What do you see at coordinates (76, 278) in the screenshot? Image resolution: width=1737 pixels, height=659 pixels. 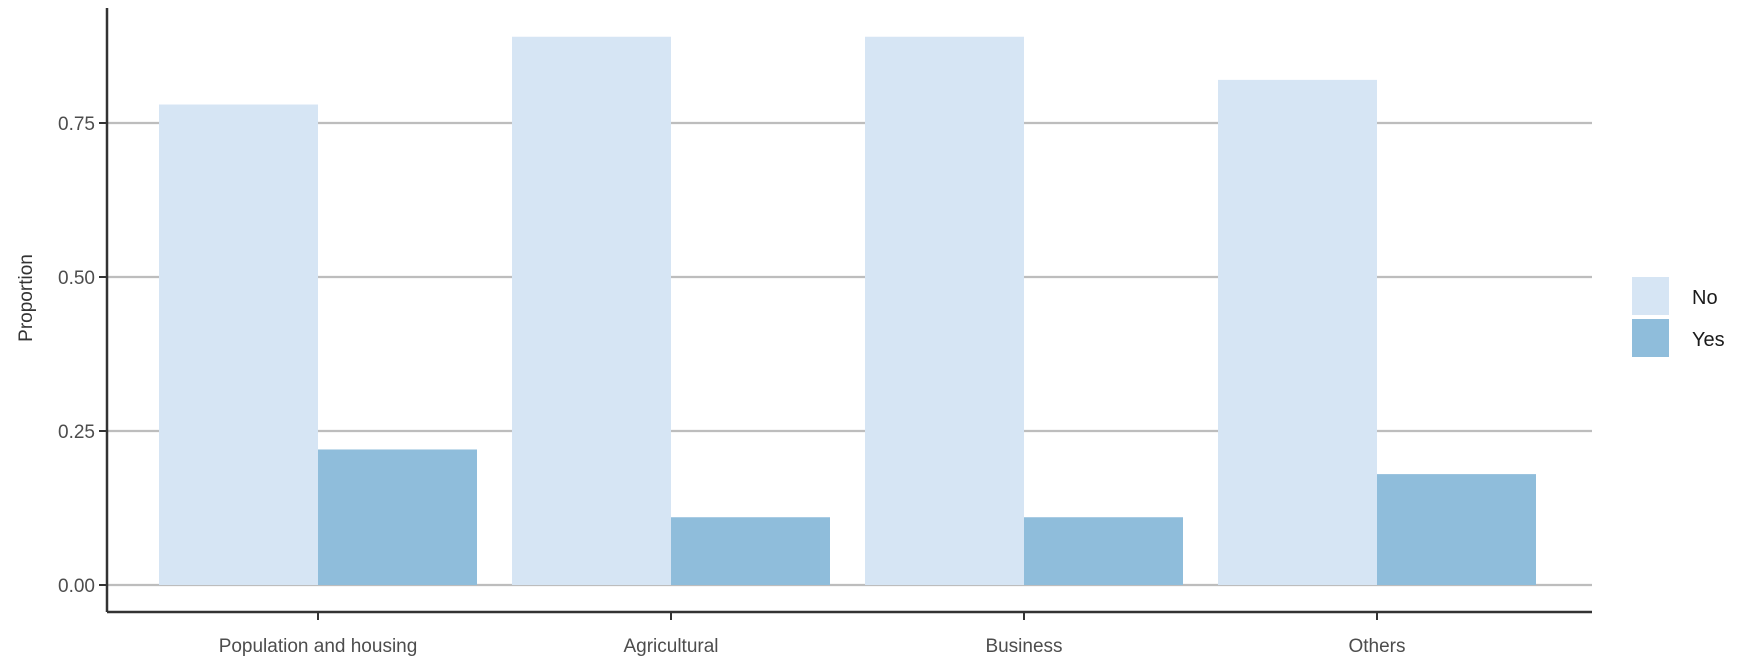 I see `y-tick-label: 0.50` at bounding box center [76, 278].